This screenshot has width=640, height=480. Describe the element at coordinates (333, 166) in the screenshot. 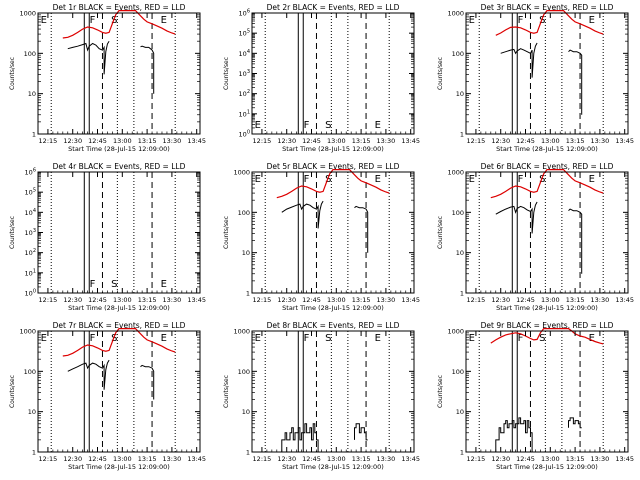

I see `panel-title: Det 5r BLACK = Events, RED = LLD` at that location.